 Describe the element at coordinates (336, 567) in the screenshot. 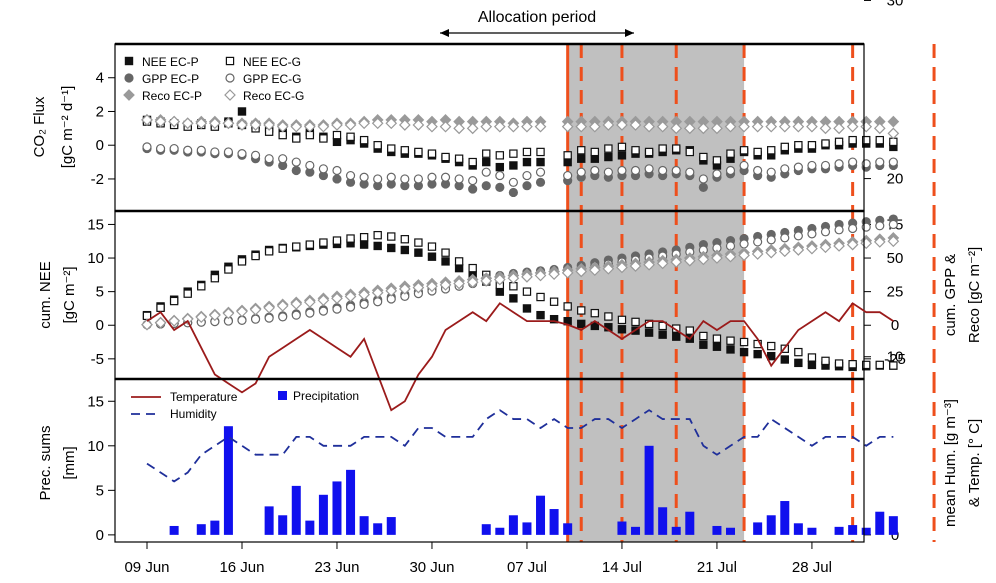

I see `x-tick-label: 23 Jun` at that location.